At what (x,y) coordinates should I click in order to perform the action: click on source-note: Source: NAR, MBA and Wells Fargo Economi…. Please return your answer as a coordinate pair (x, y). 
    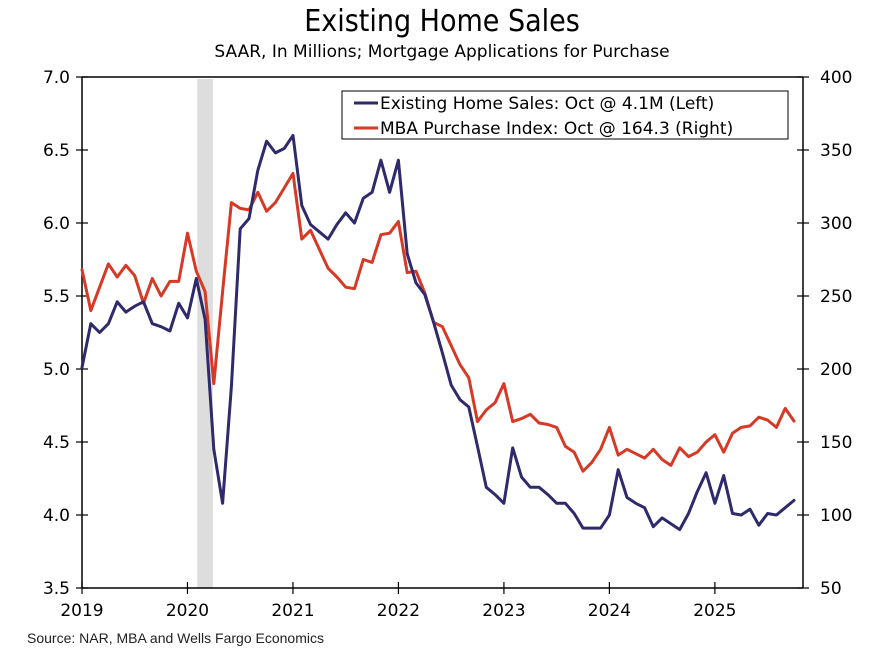
    Looking at the image, I should click on (175, 638).